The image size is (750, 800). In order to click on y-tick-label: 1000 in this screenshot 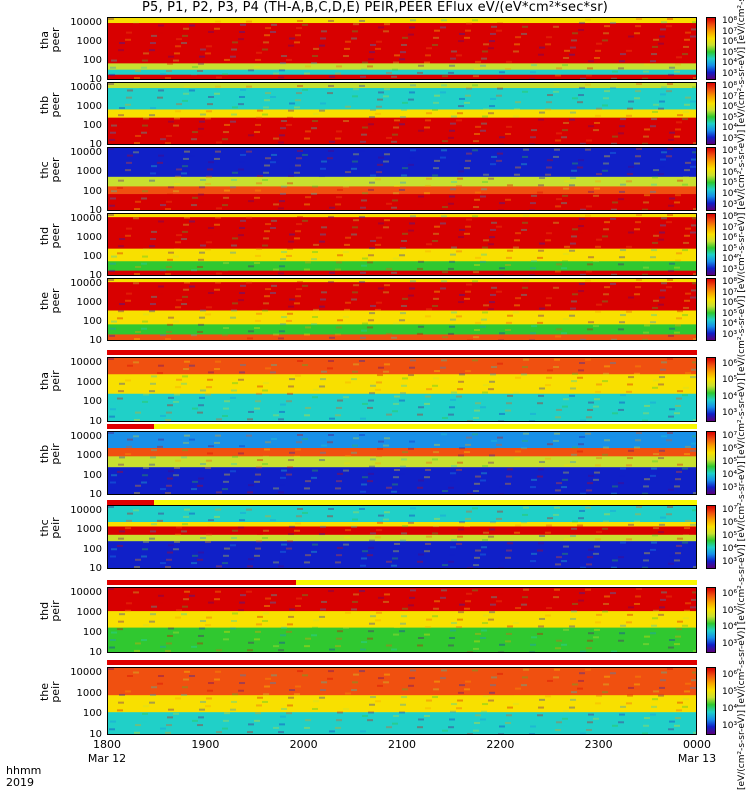, I will do `click(89, 693)`.